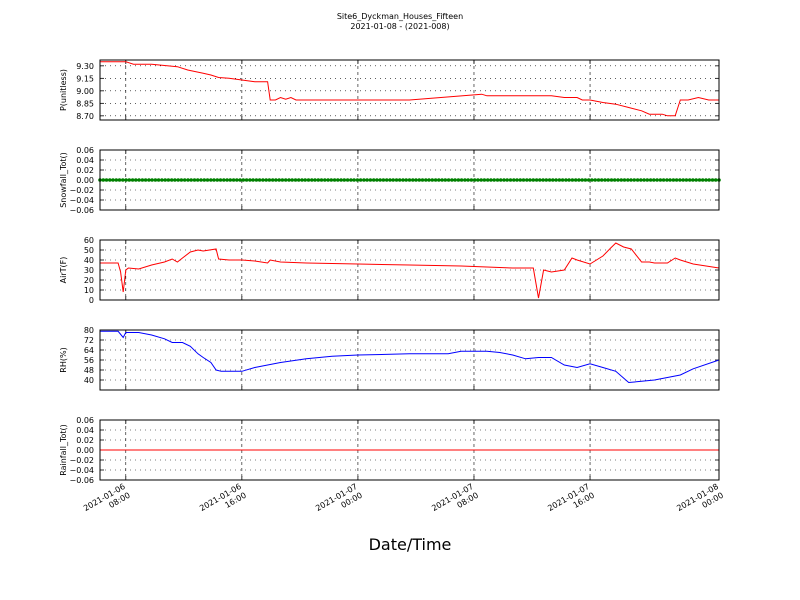  Describe the element at coordinates (89, 370) in the screenshot. I see `y-tick-label: 48` at that location.